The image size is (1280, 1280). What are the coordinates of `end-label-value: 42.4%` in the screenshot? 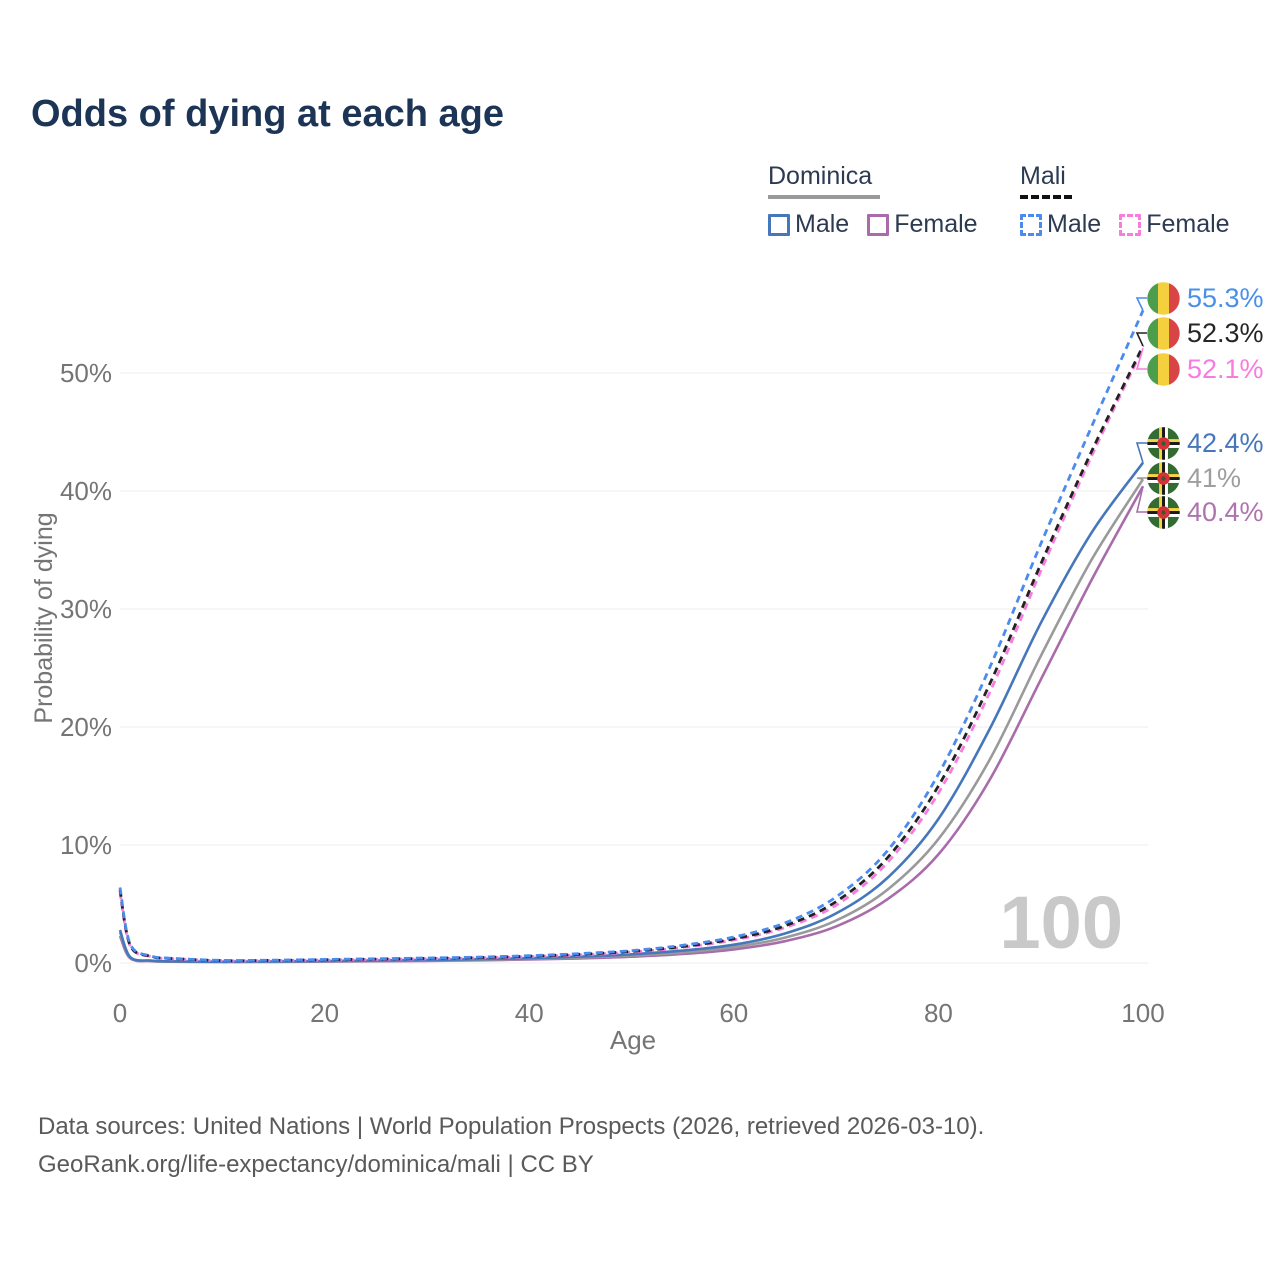 It's located at (1225, 442).